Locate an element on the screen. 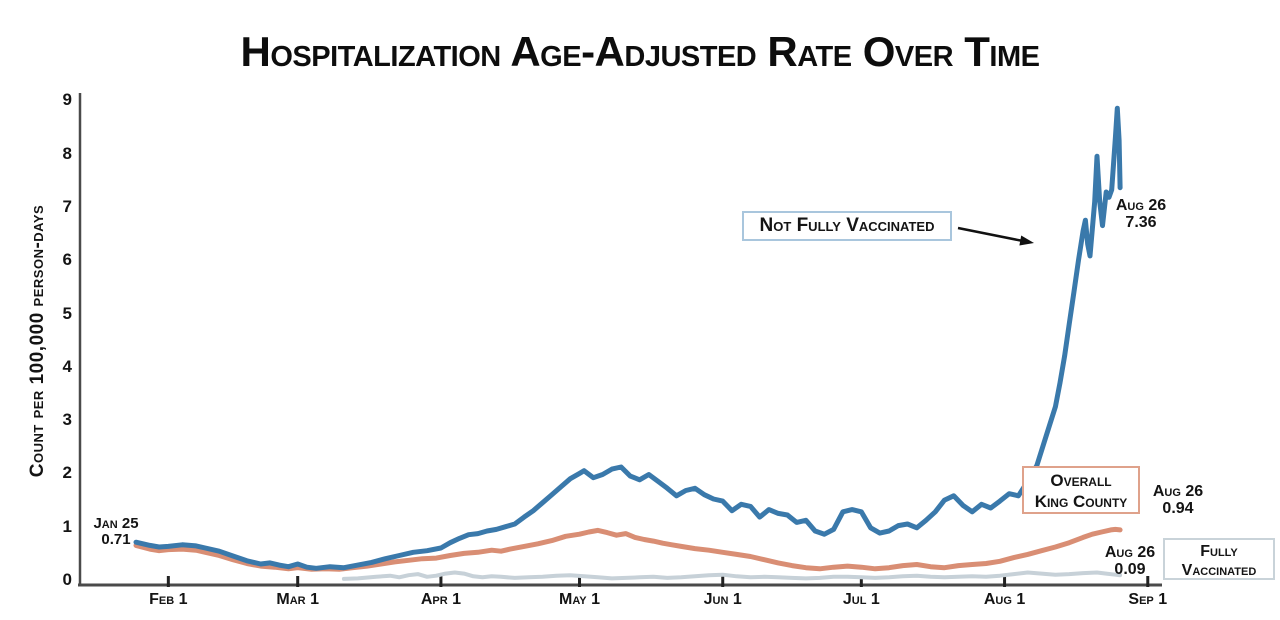 Image resolution: width=1280 pixels, height=620 pixels. not-fully-end-annotation: Aug 26 7.36 is located at coordinates (1141, 214).